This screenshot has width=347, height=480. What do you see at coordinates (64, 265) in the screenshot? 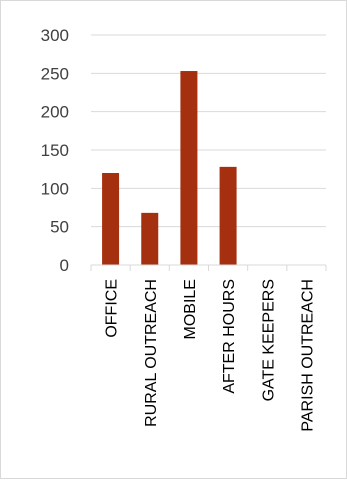
I see `y-tick-label: 0` at bounding box center [64, 265].